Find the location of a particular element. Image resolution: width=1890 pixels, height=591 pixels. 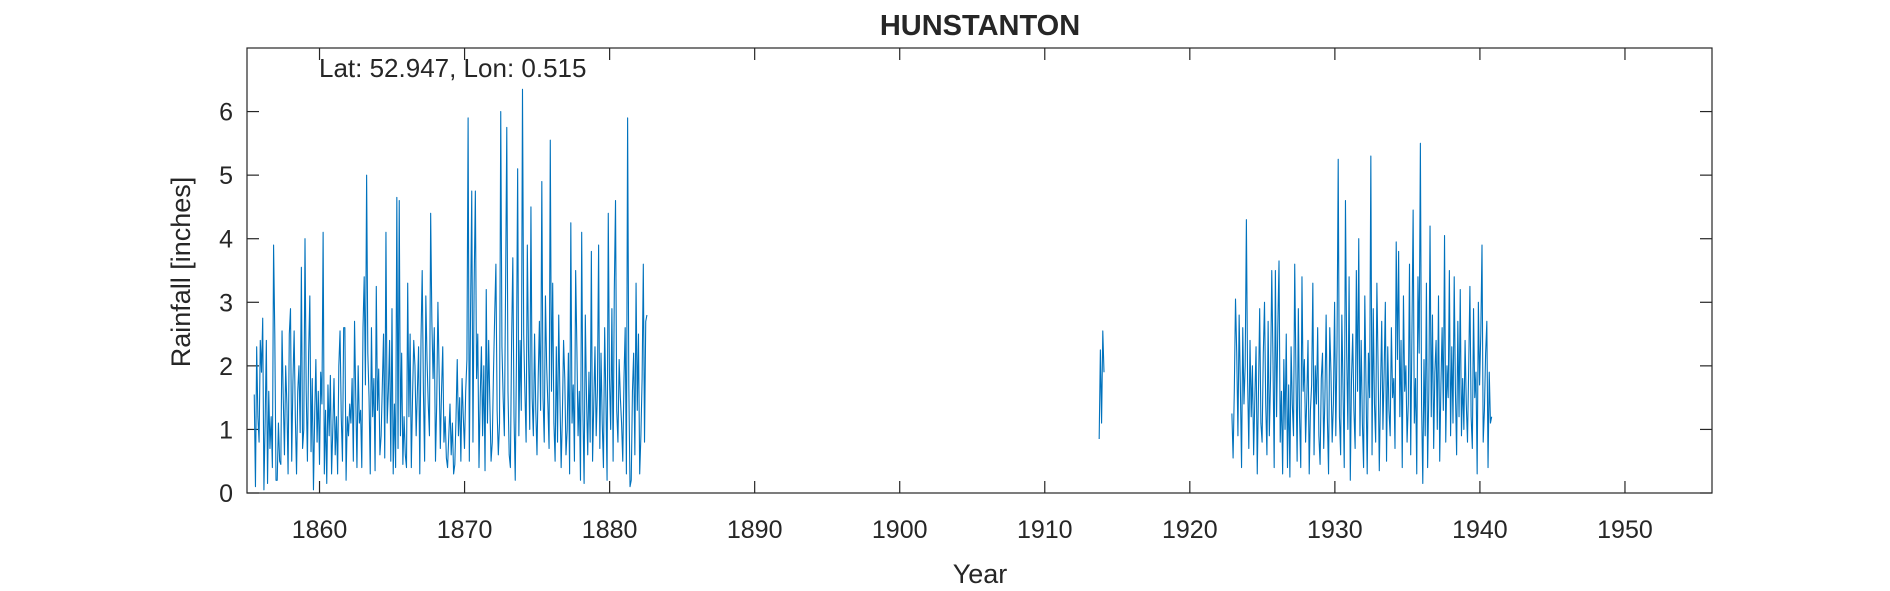

chart-title: HUNSTANTON is located at coordinates (980, 26).